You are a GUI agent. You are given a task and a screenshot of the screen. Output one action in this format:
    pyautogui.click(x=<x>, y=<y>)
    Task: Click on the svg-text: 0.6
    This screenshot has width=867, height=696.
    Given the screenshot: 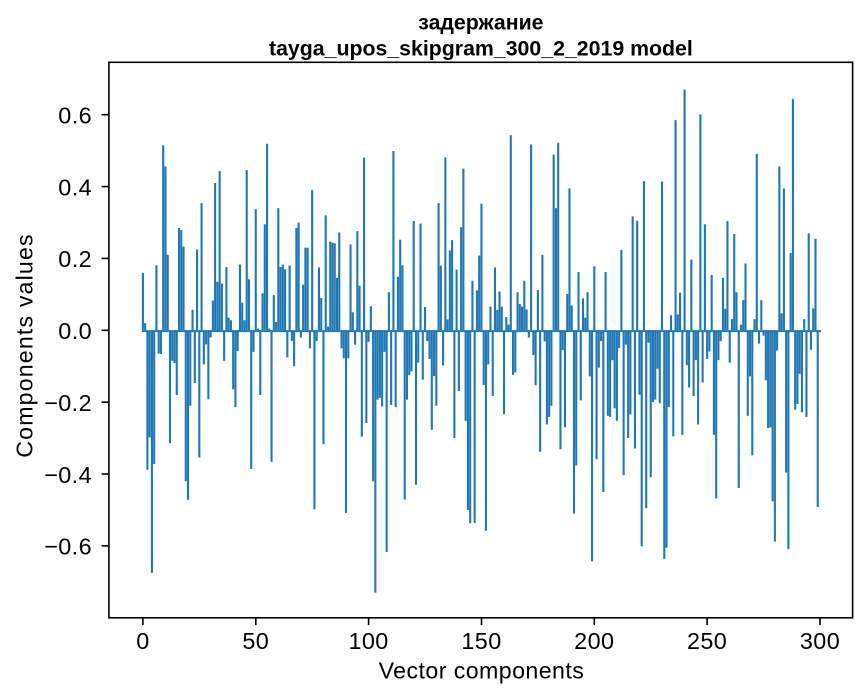 What is the action you would take?
    pyautogui.click(x=75, y=116)
    